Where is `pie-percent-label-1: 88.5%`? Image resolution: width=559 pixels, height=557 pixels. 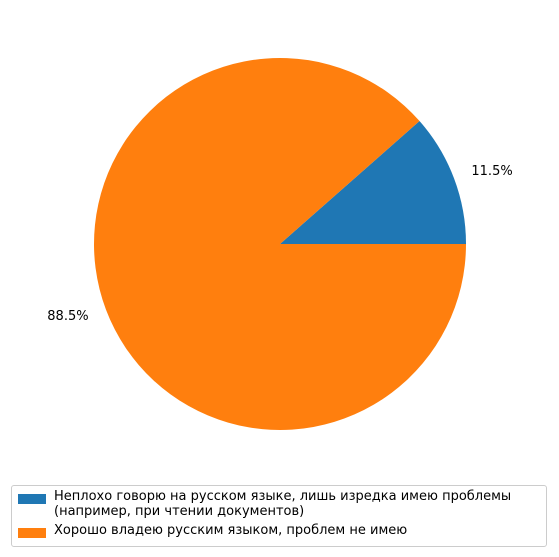 pie-percent-label-1: 88.5% is located at coordinates (67, 316).